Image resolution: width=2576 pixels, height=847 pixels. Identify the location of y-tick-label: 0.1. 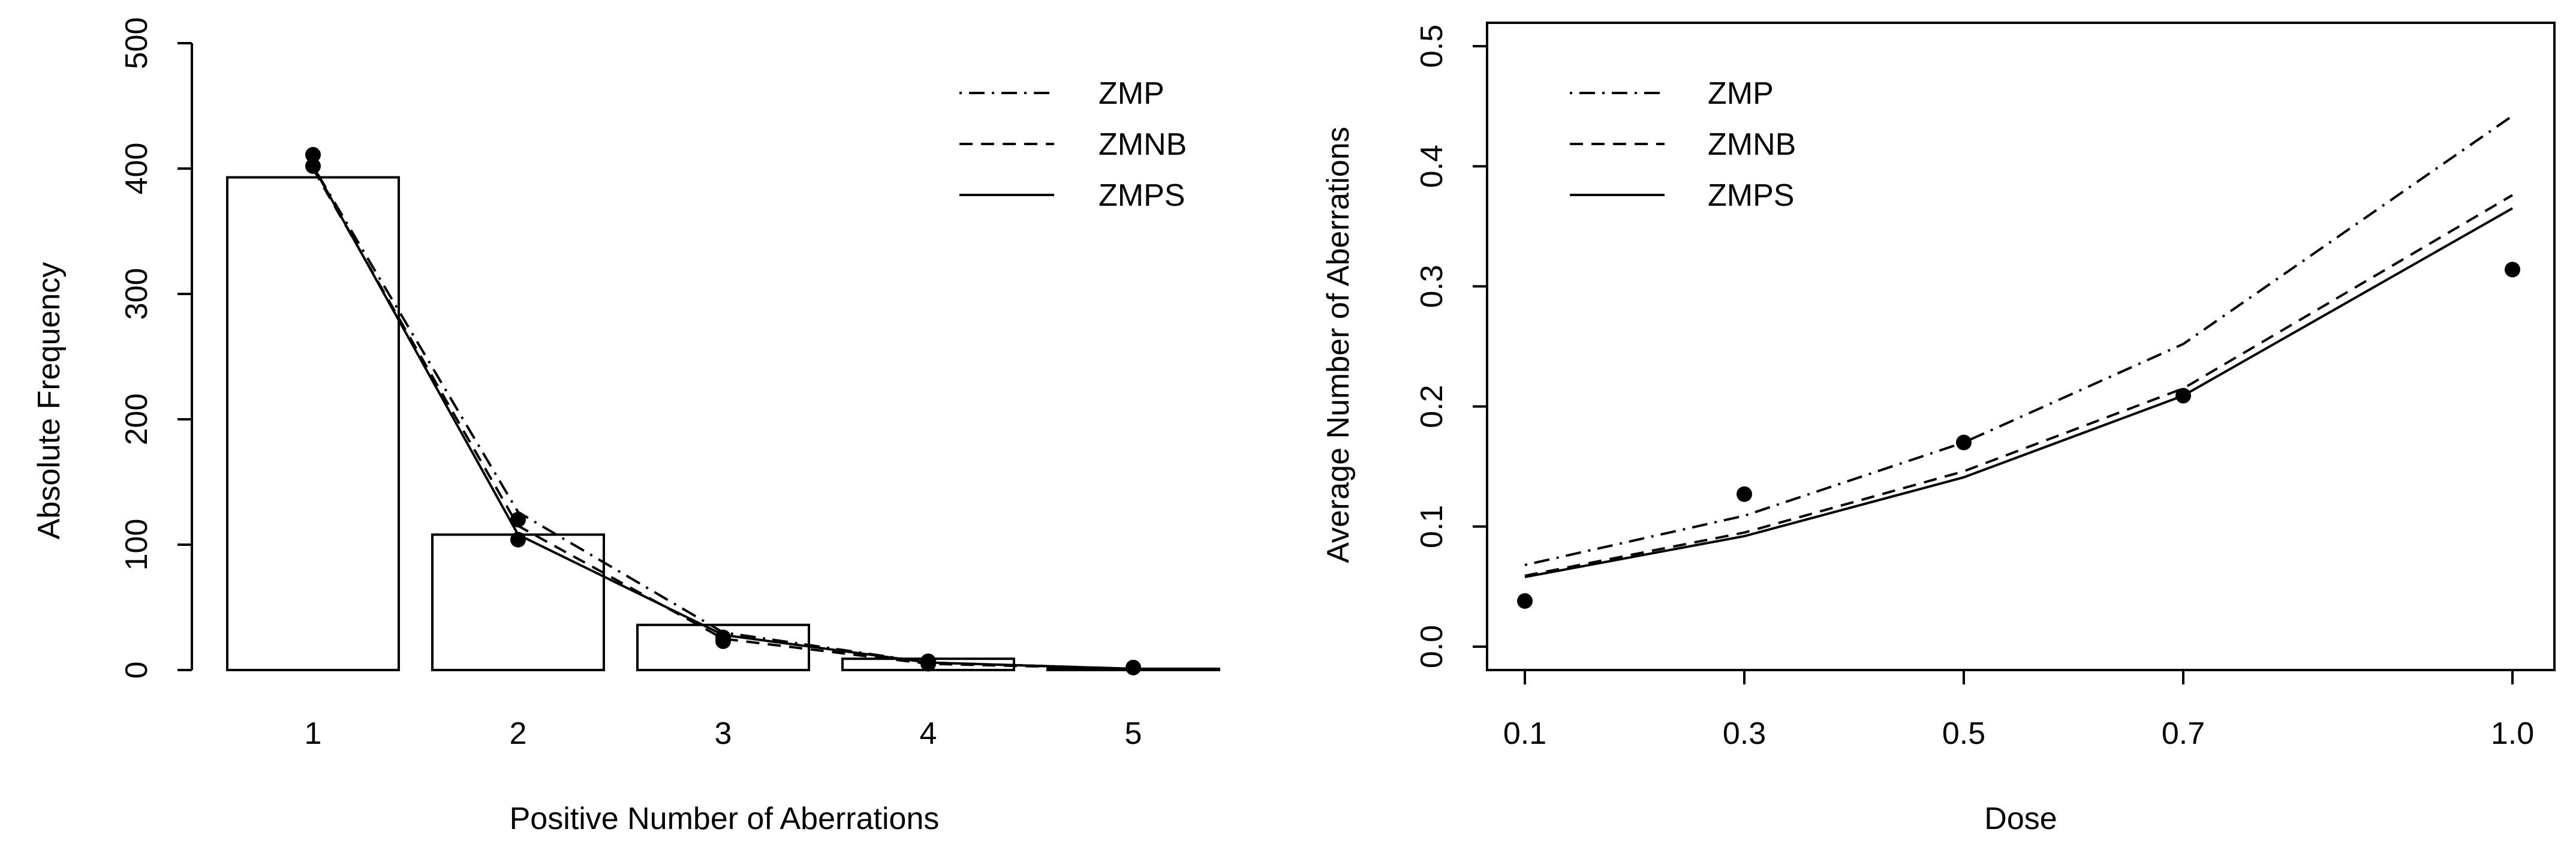
(1432, 526).